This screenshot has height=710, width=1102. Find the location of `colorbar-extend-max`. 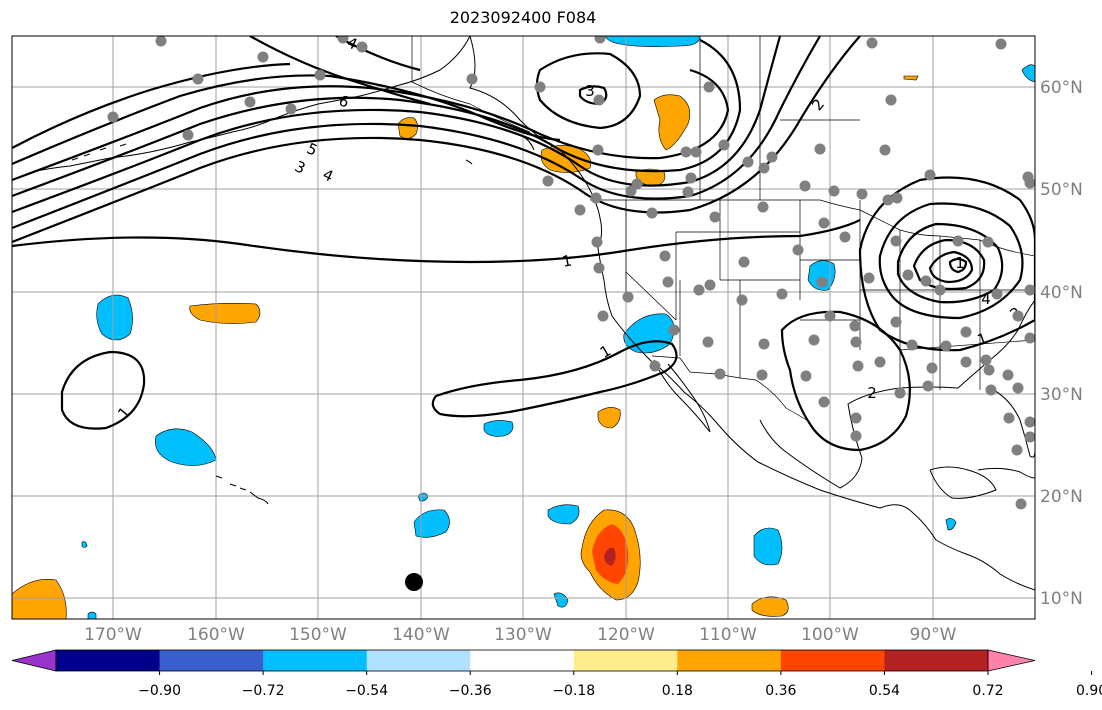

colorbar-extend-max is located at coordinates (1011, 660).